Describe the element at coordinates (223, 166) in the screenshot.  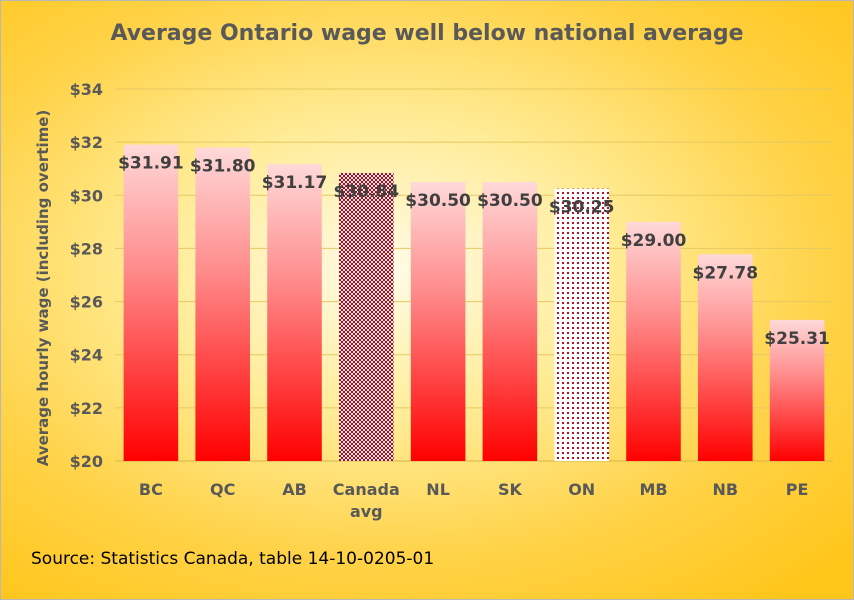
I see `data-label: $31.80` at that location.